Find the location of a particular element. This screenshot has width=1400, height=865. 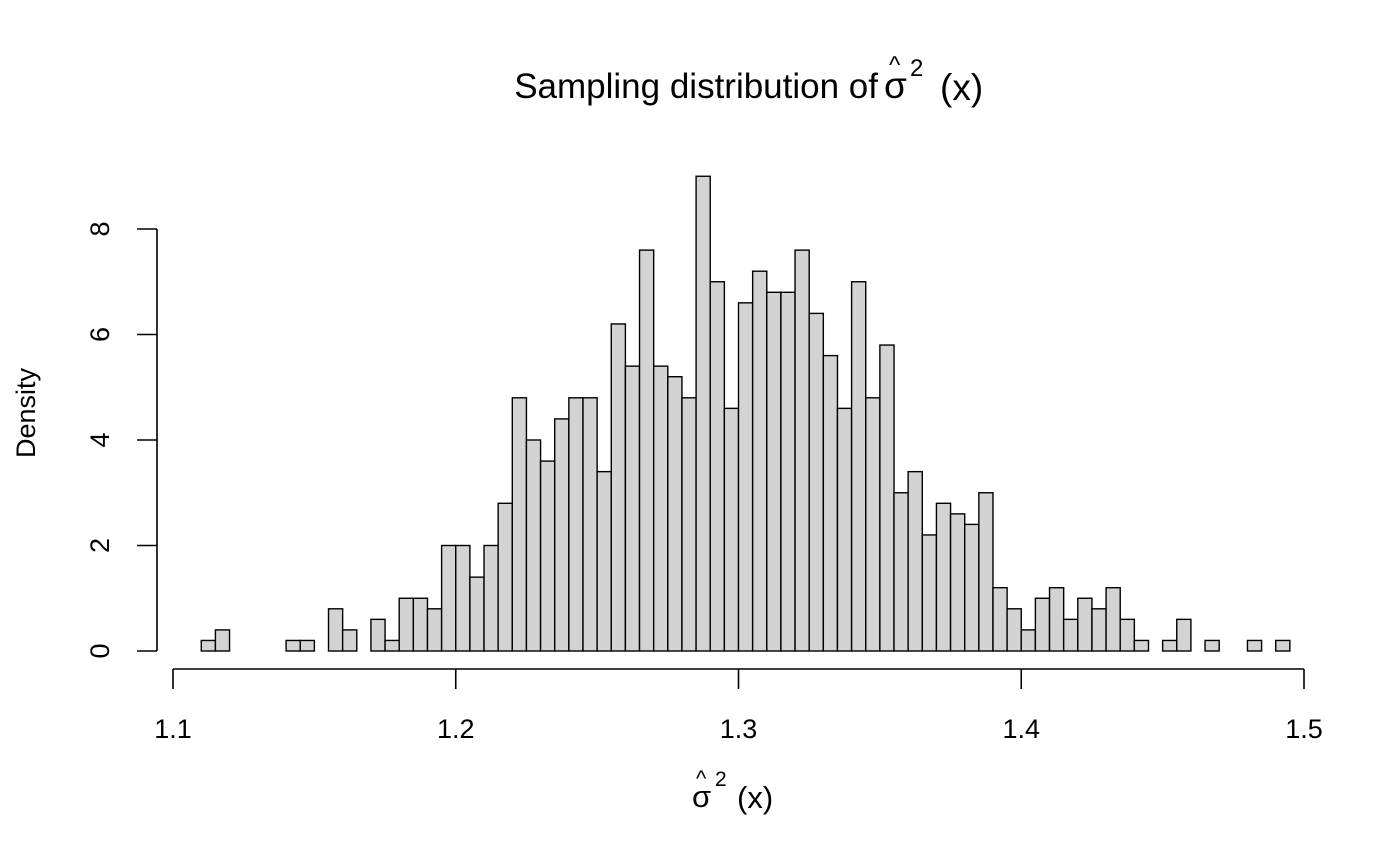

title-prefix: Sampling distribution of is located at coordinates (696, 86).